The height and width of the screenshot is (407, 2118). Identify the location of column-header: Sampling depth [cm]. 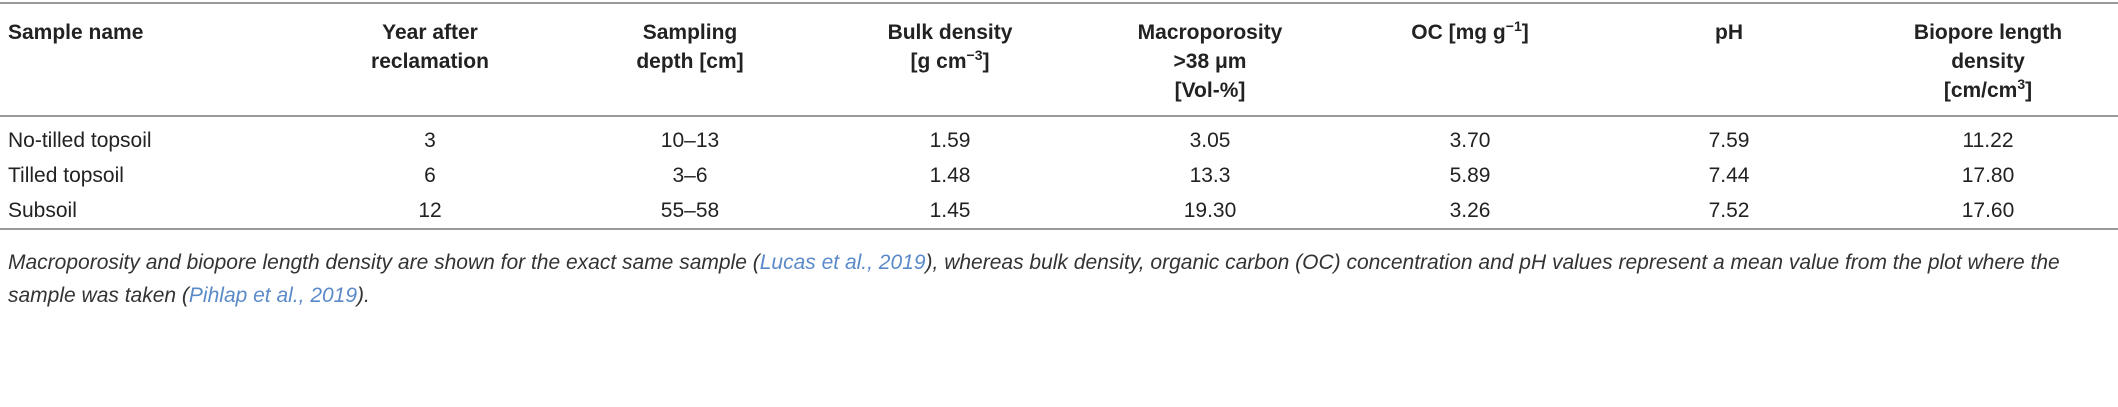
(690, 59).